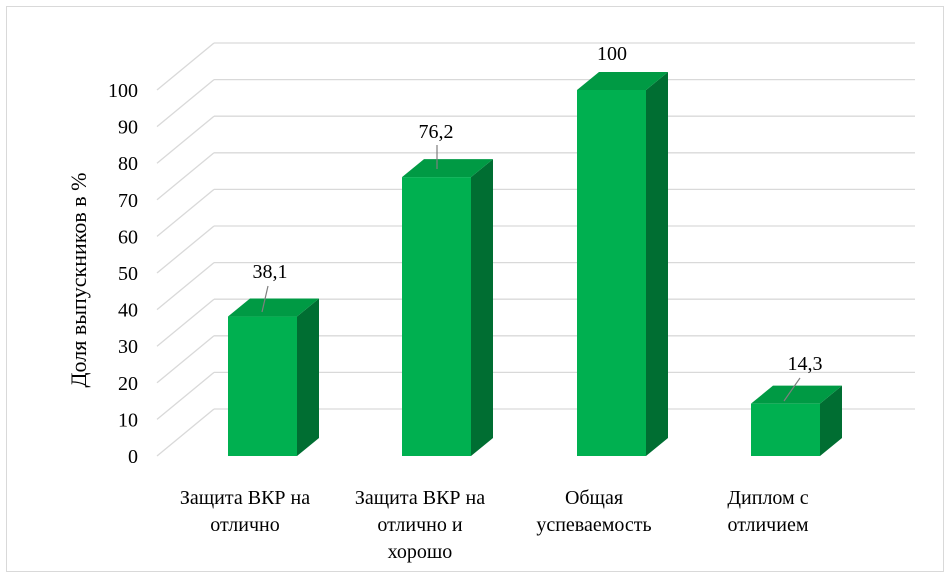  I want to click on y-tick-label: 60, so click(128, 237).